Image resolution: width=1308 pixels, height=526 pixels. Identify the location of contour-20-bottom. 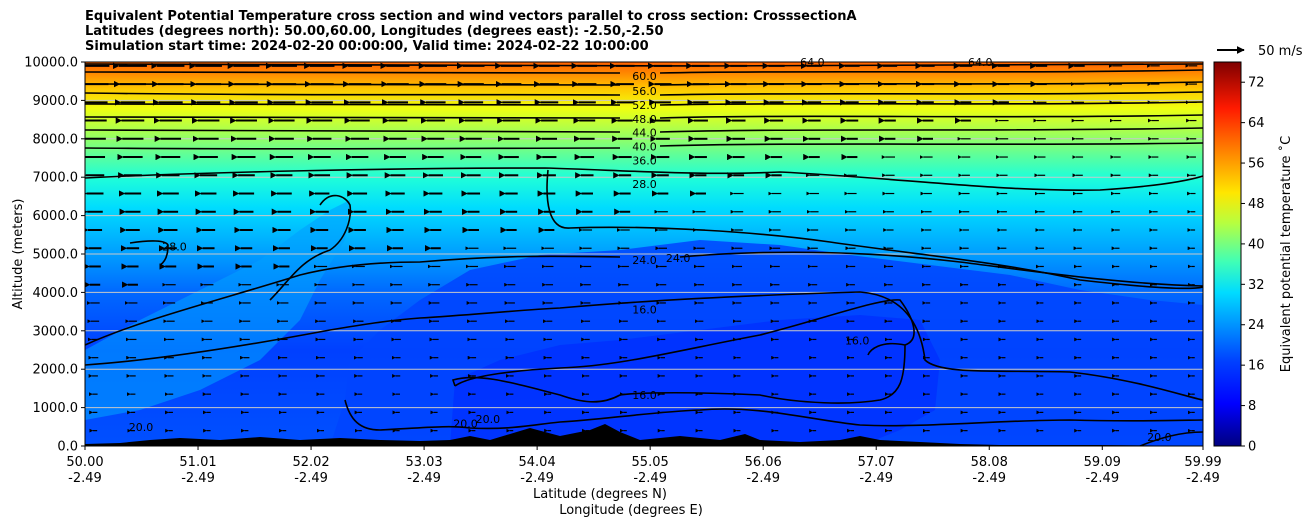
(1171, 438).